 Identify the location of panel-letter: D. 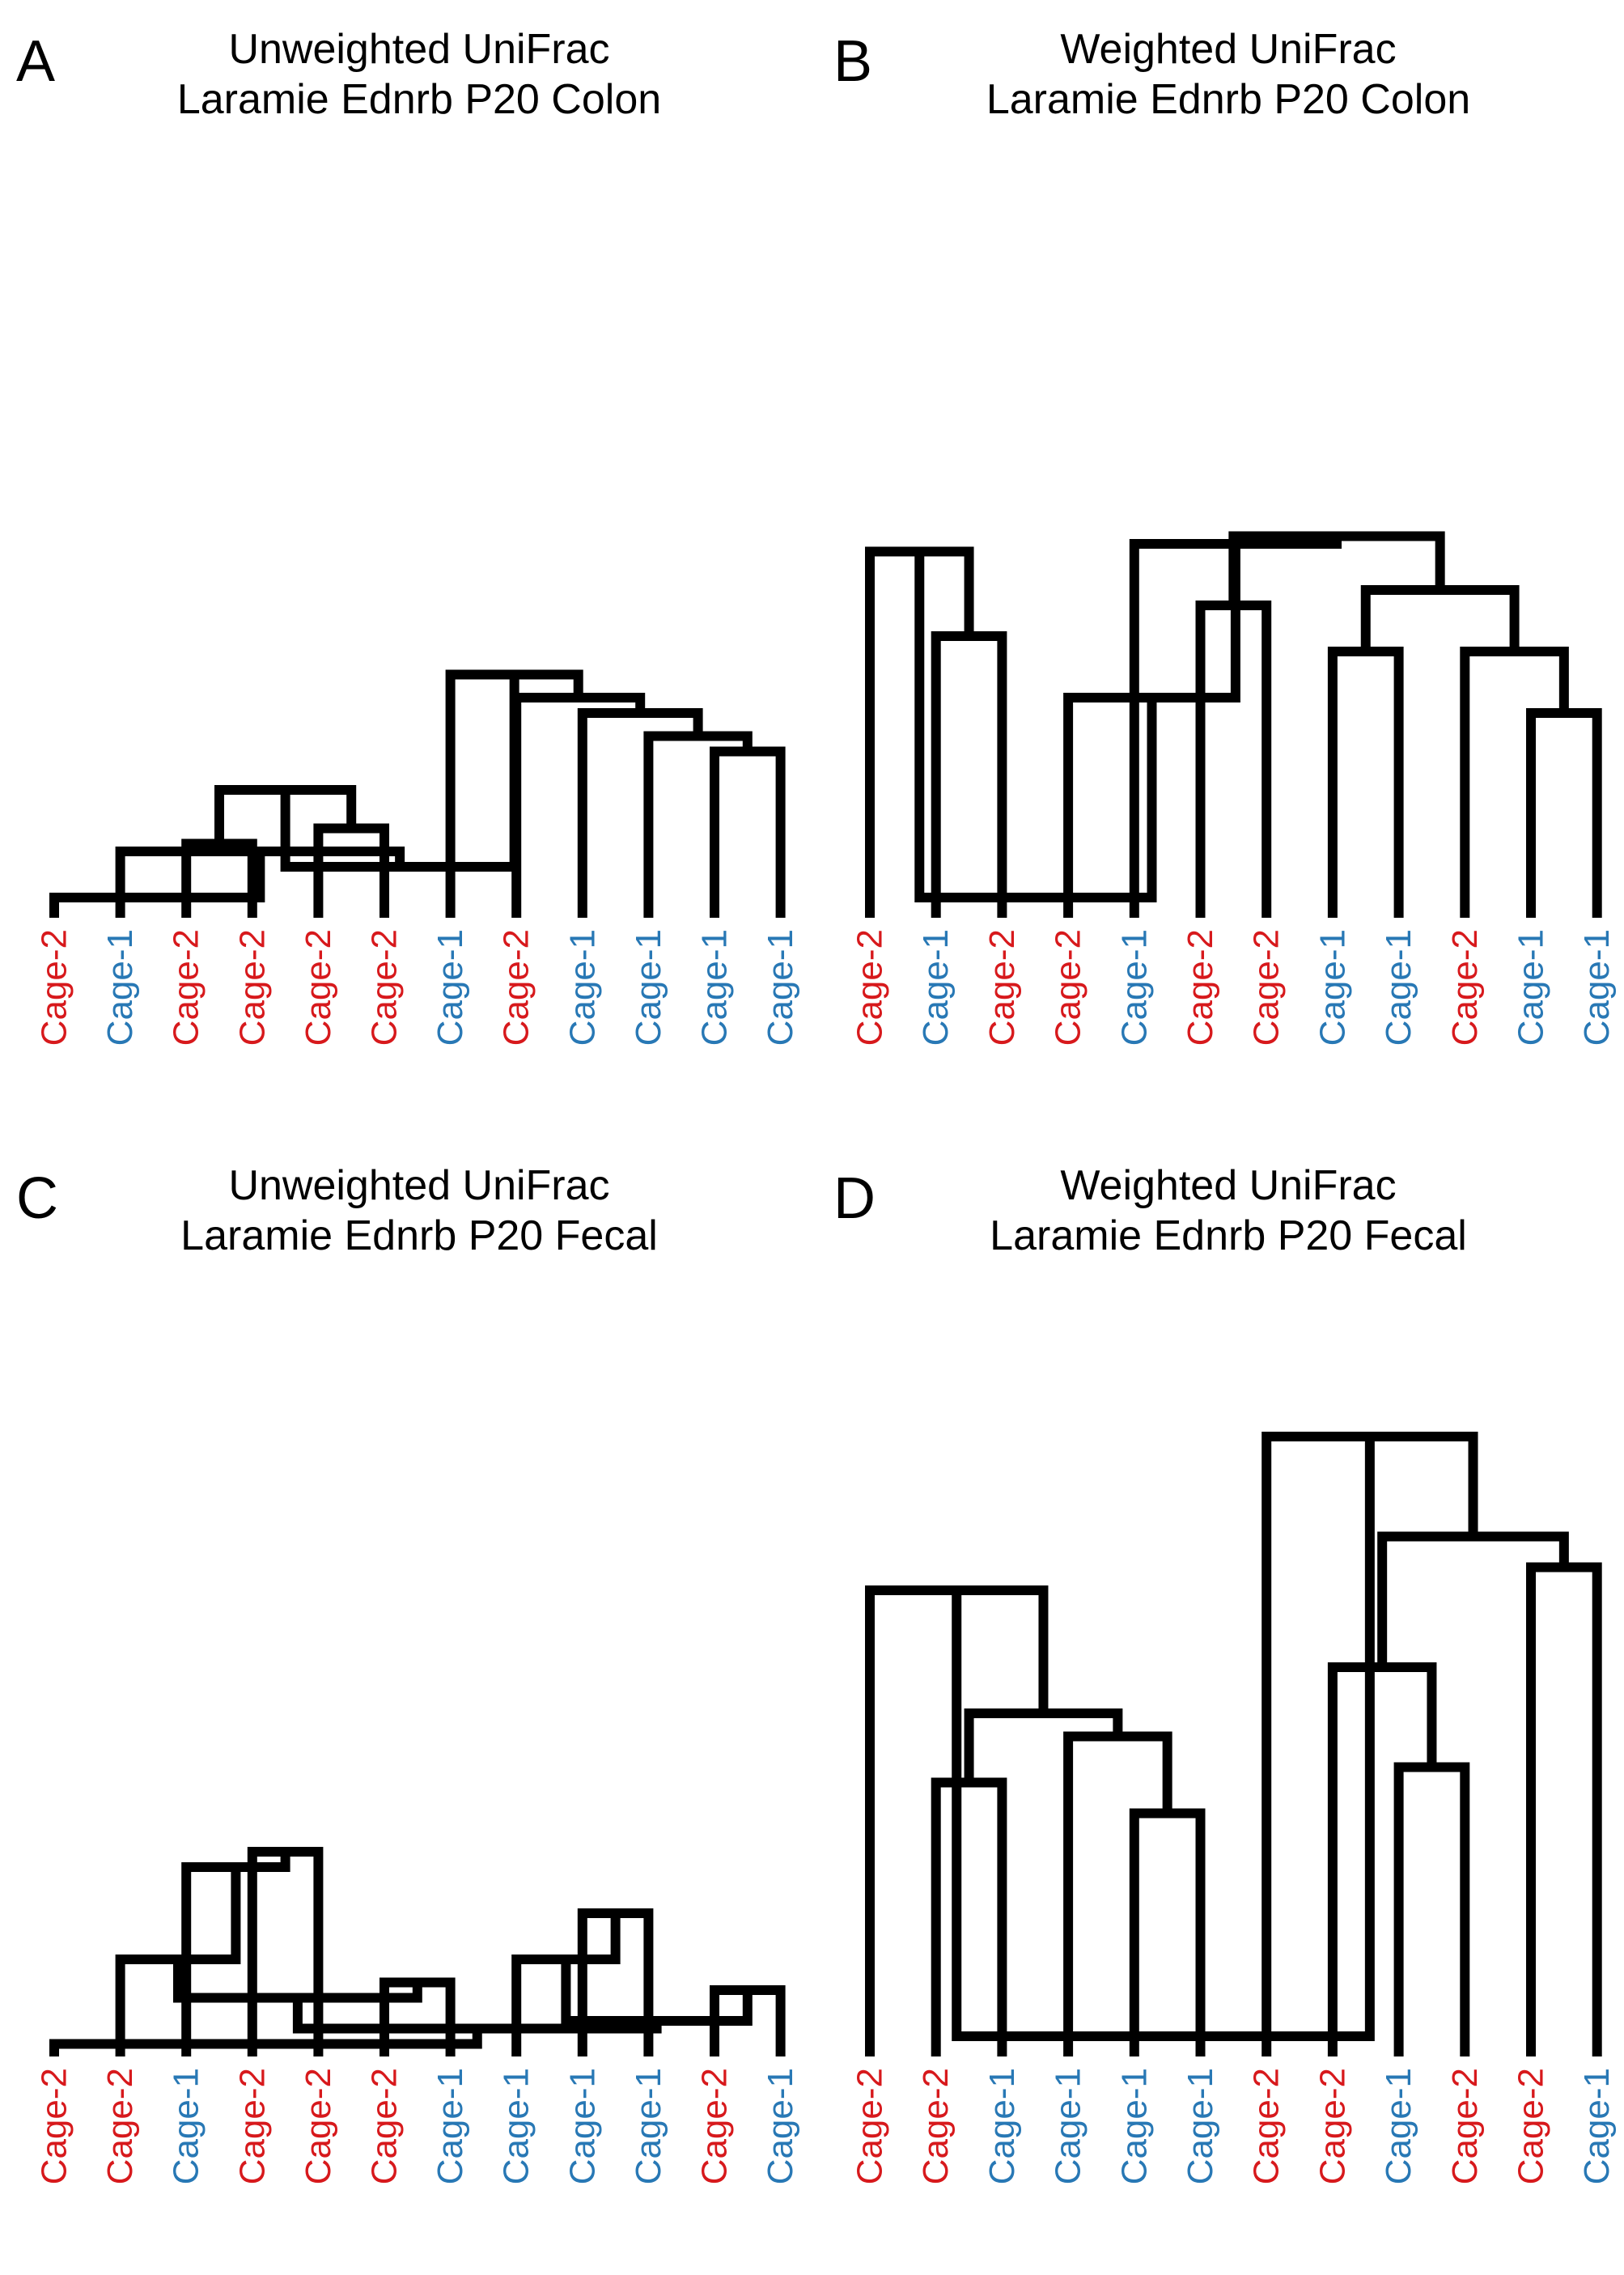
(854, 1198).